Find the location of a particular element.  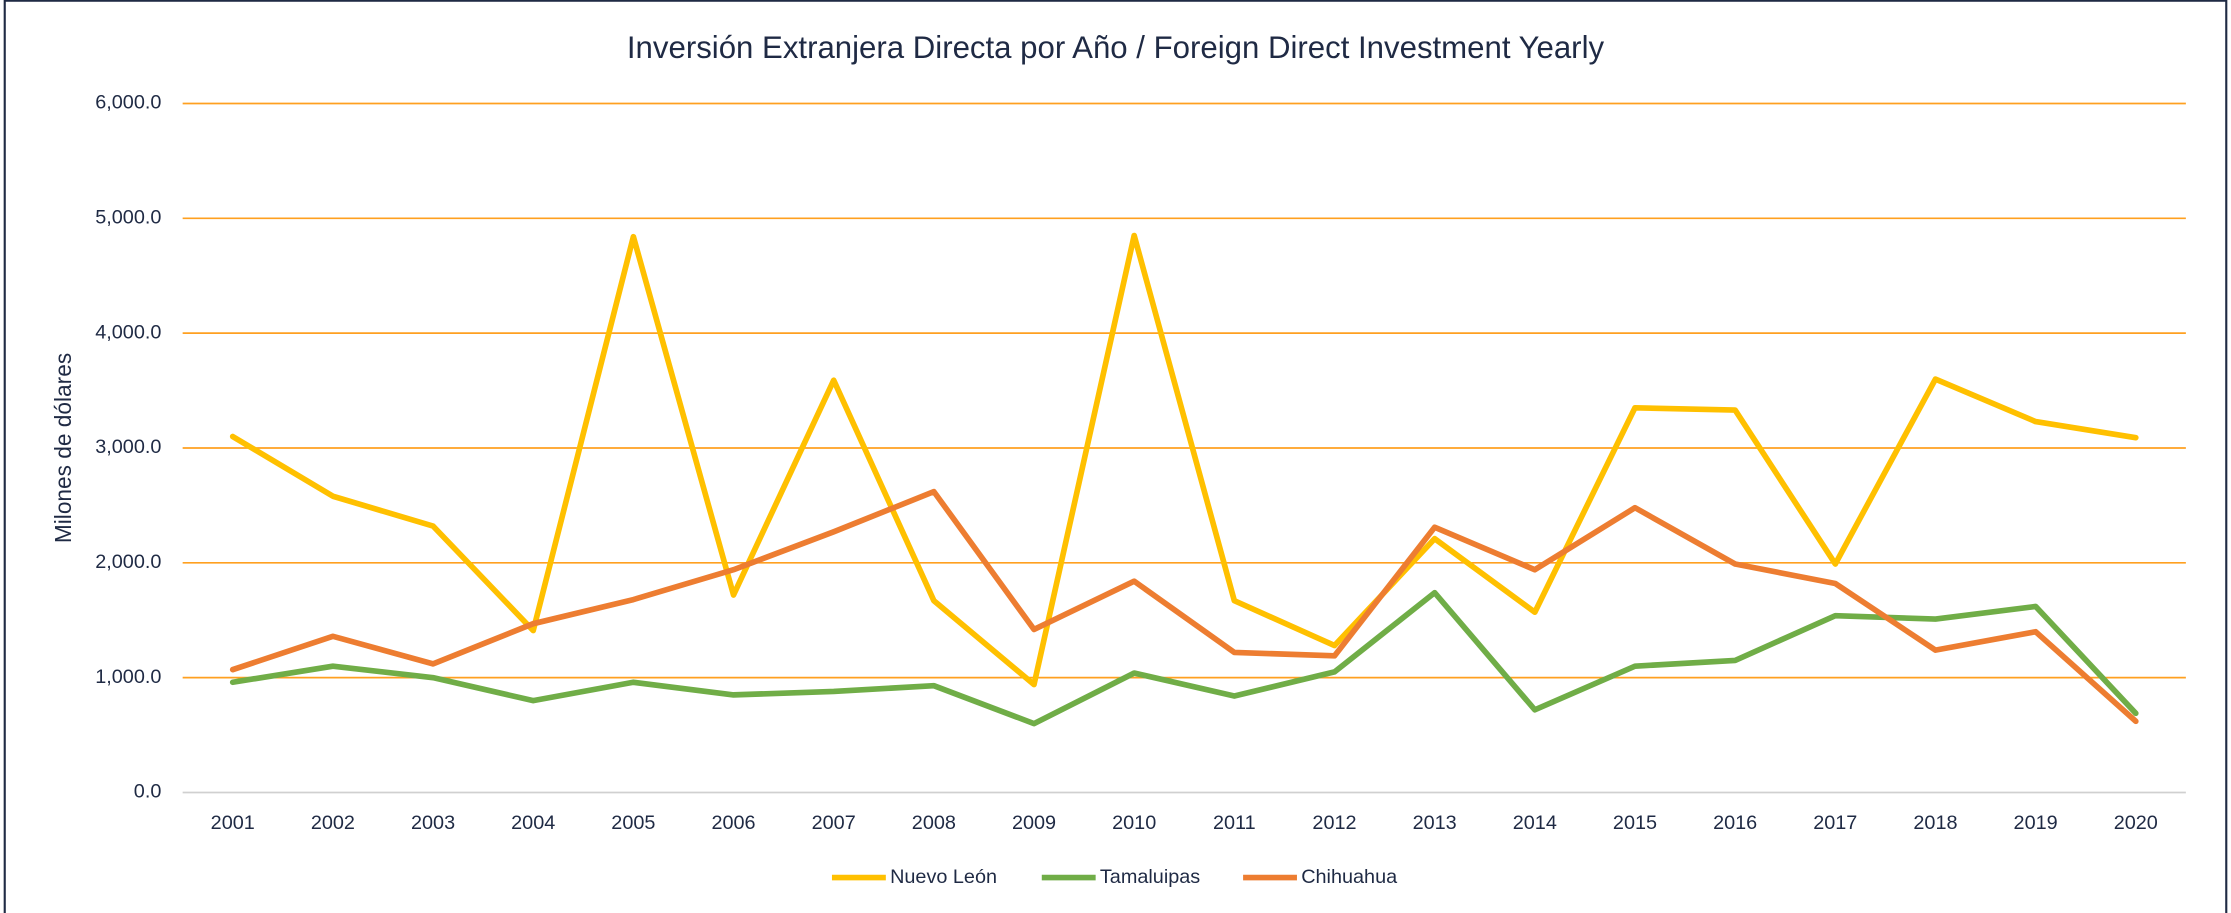

series-line is located at coordinates (1184, 658).